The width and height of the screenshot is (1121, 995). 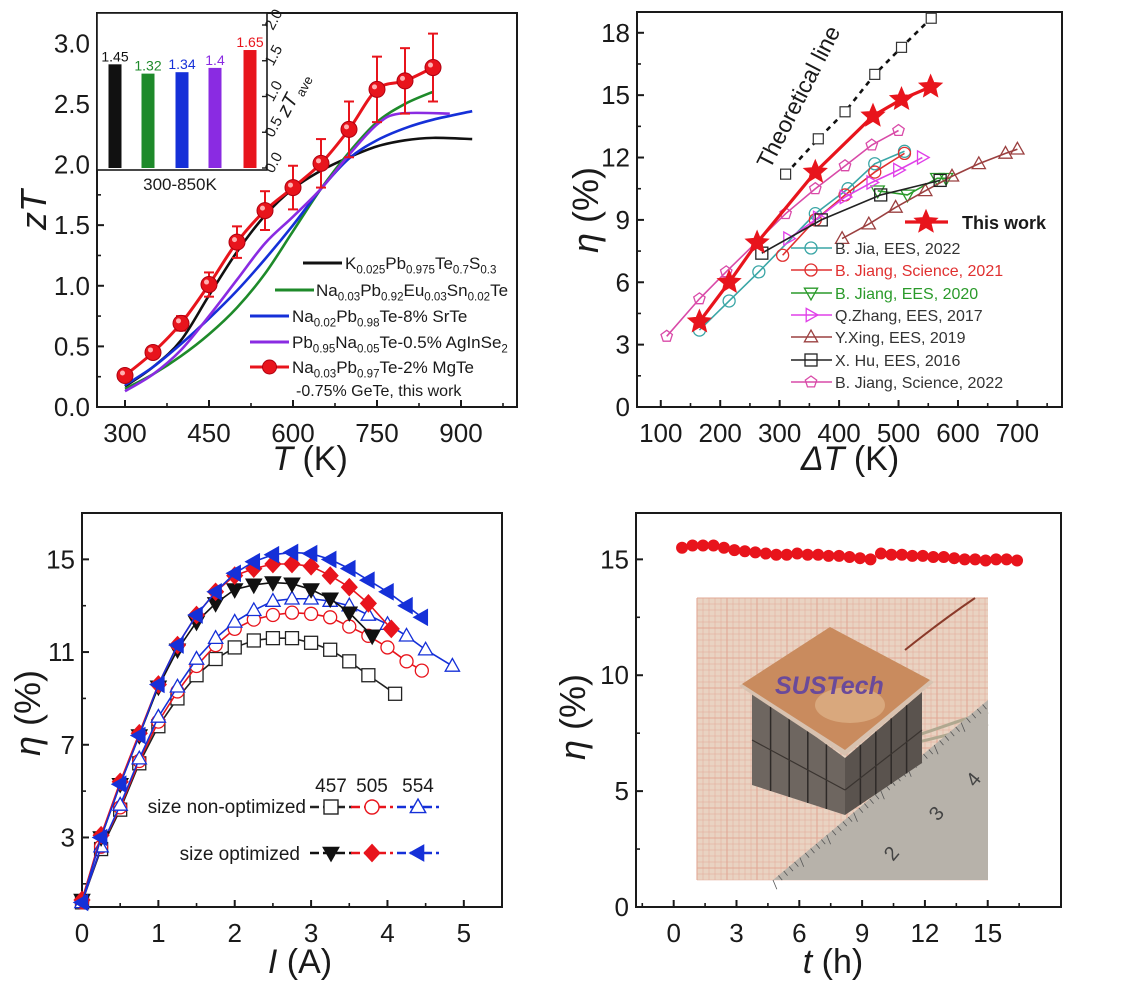 What do you see at coordinates (909, 316) in the screenshot?
I see `legend-label: Q.Zhang, EES, 2017` at bounding box center [909, 316].